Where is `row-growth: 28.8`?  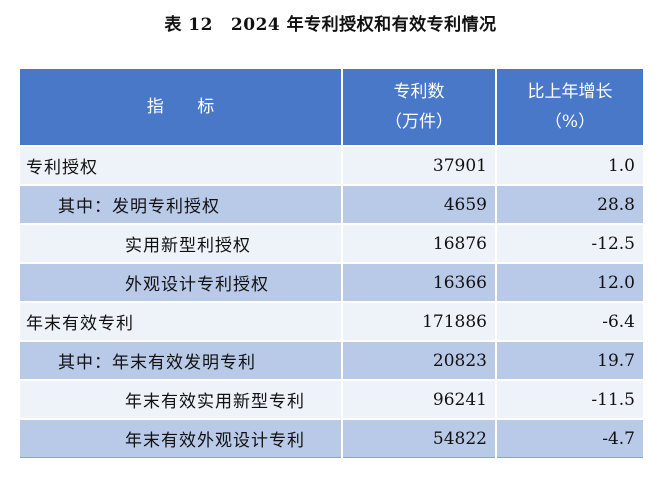 row-growth: 28.8 is located at coordinates (569, 205).